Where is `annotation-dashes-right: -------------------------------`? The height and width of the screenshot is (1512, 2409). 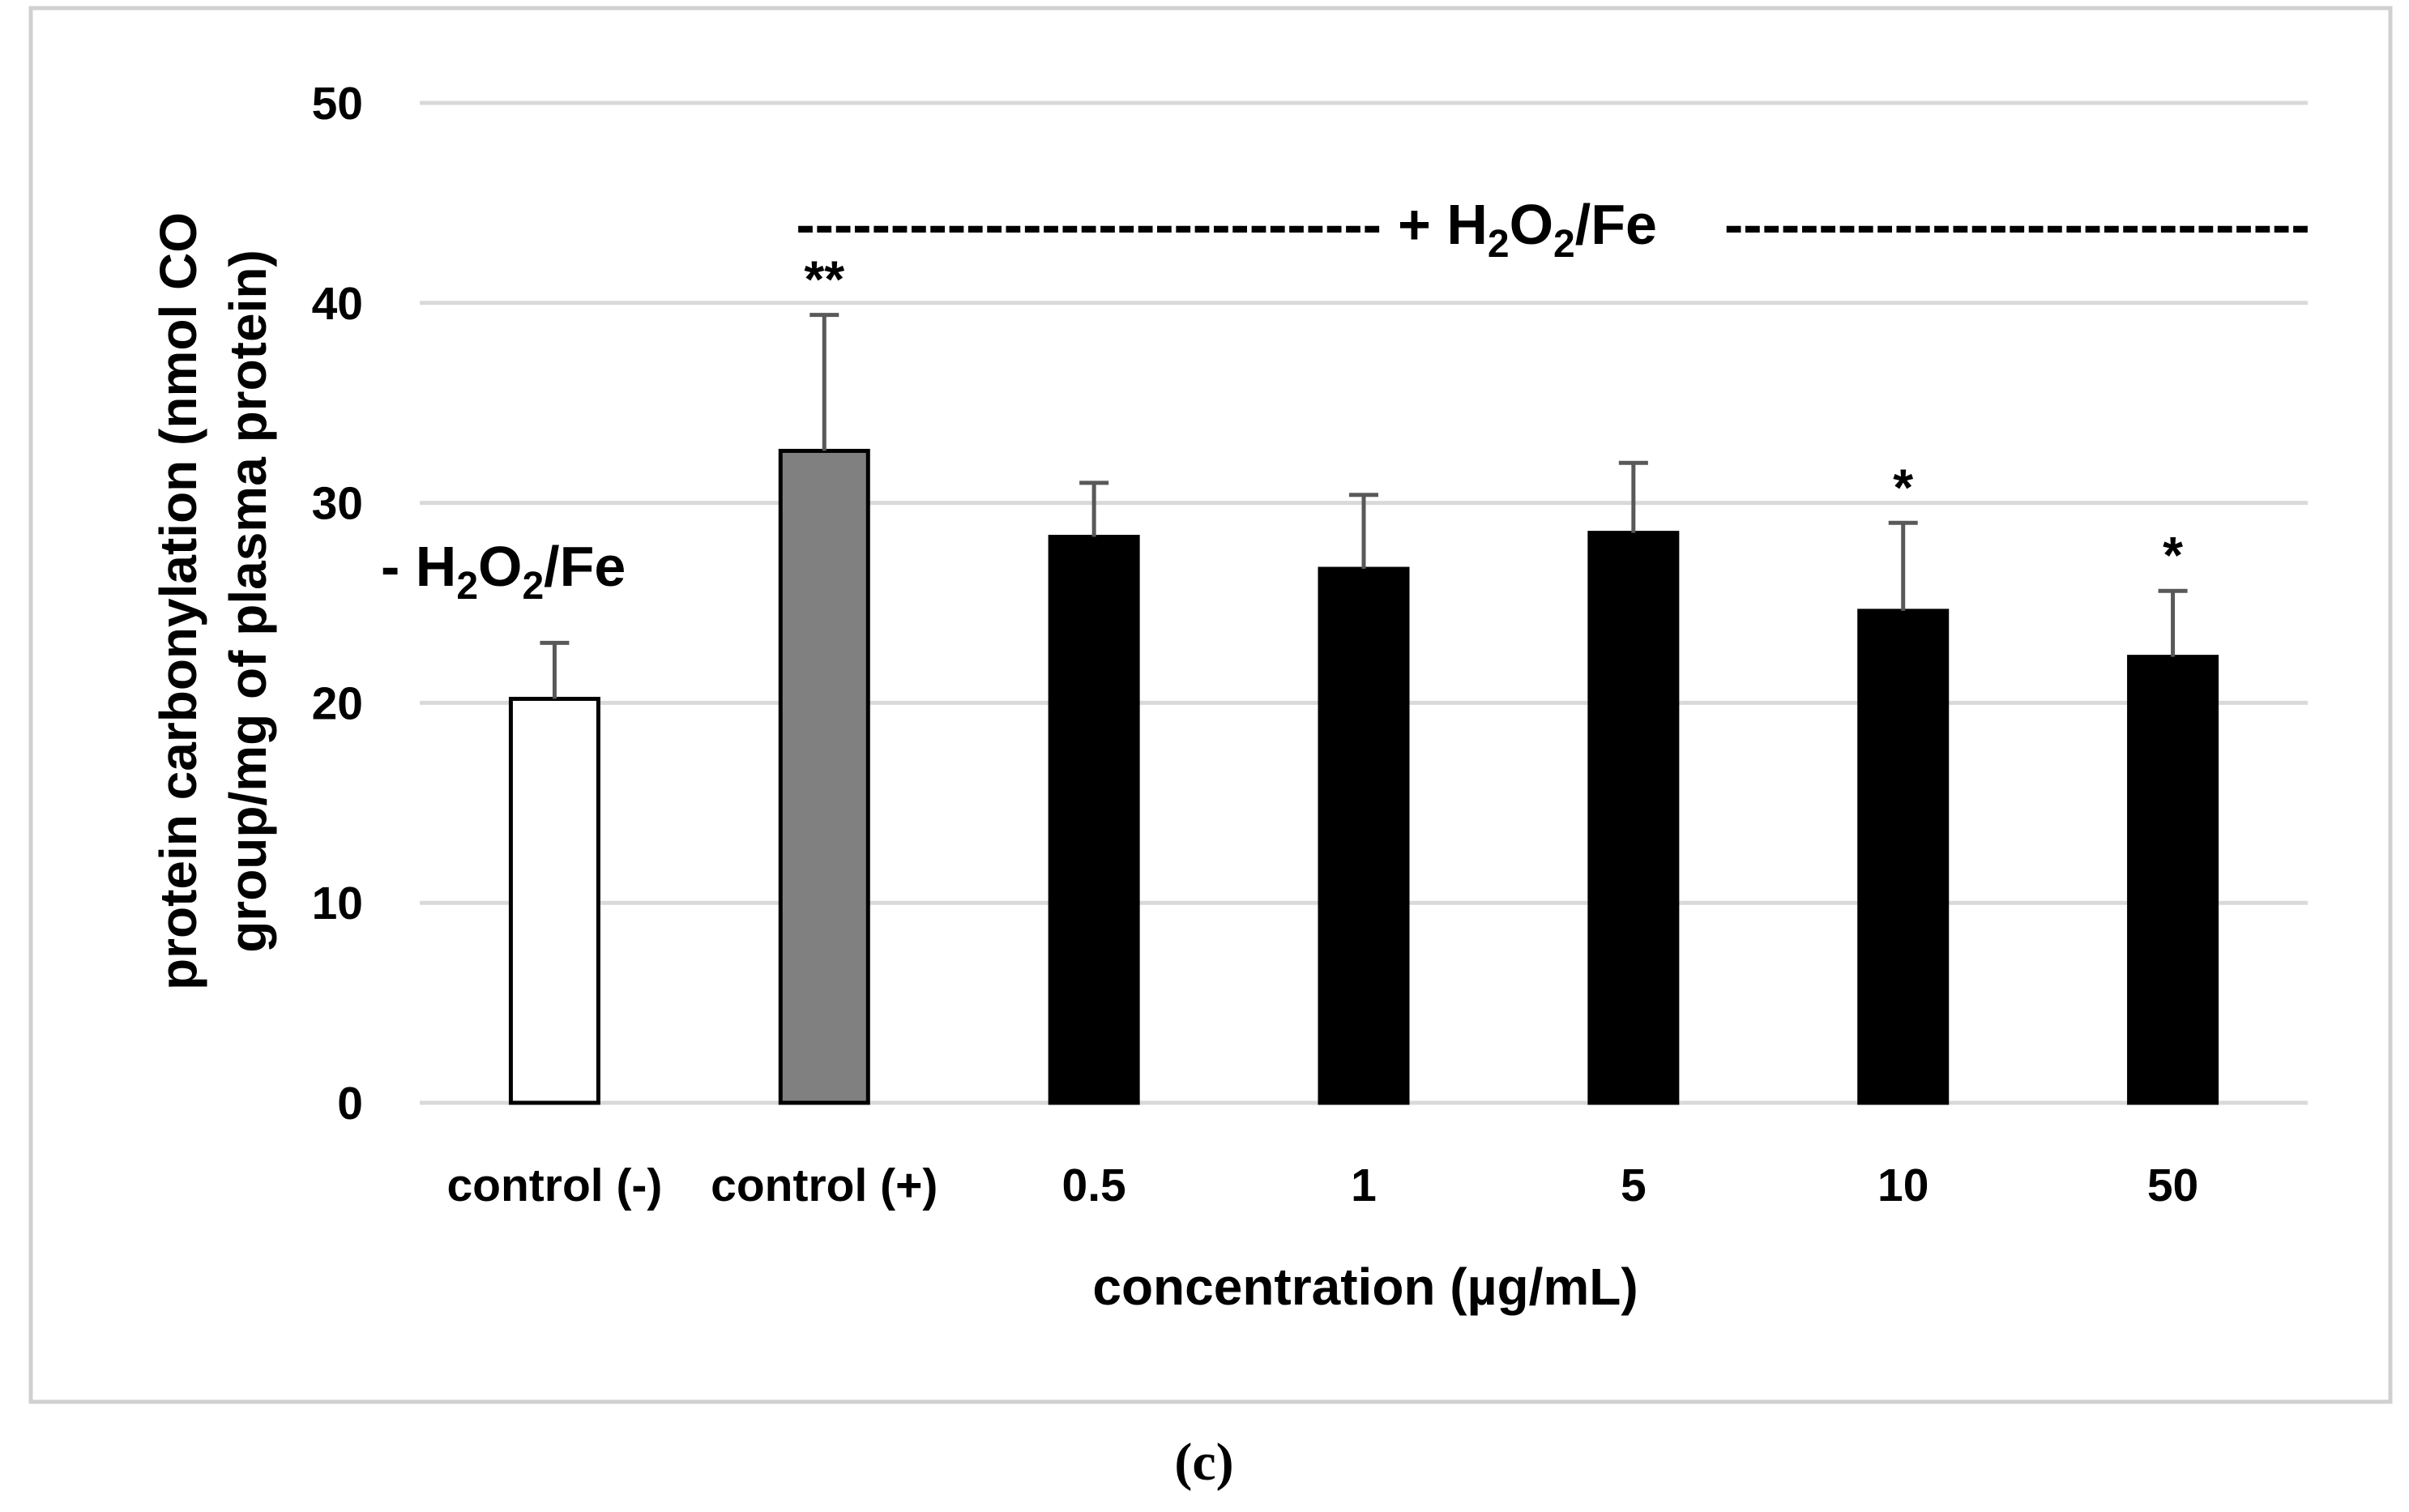
annotation-dashes-right: ------------------------------- is located at coordinates (2017, 224).